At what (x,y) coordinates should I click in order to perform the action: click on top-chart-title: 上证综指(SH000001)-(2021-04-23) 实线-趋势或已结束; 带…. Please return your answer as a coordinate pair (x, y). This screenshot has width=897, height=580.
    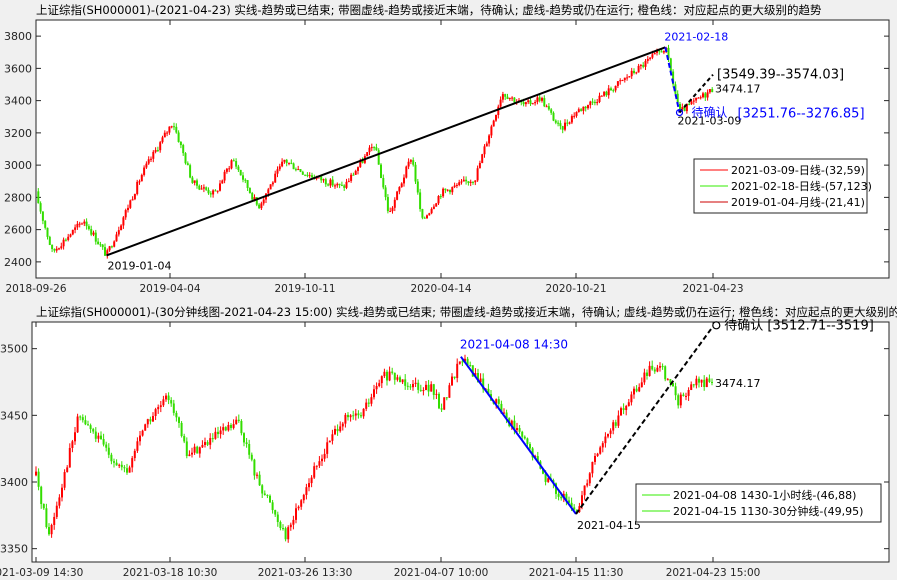
    Looking at the image, I should click on (429, 10).